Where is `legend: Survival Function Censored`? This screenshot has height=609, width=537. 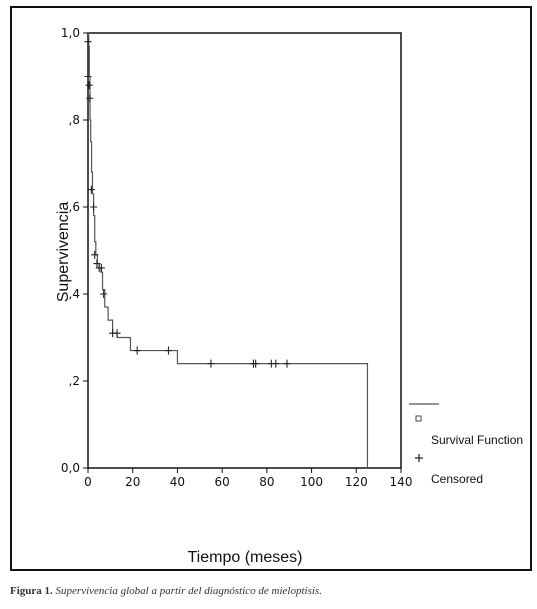 legend: Survival Function Censored is located at coordinates (466, 444).